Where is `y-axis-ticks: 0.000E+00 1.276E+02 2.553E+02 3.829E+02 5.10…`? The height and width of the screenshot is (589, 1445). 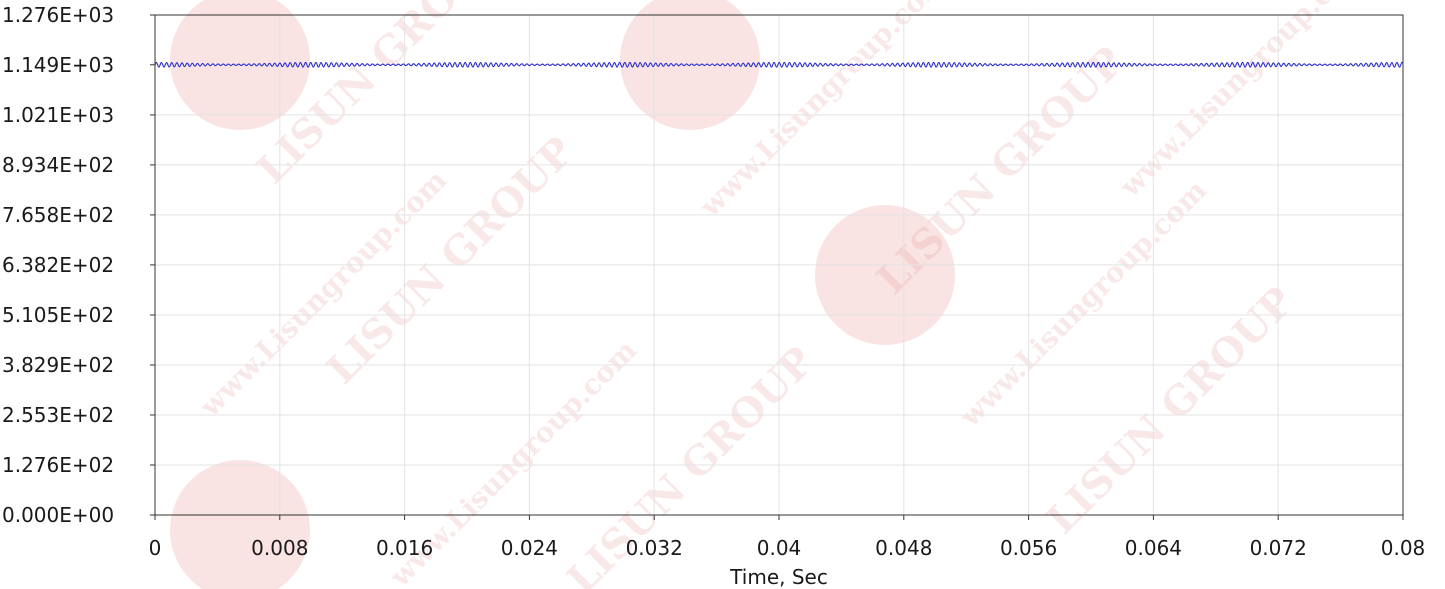 y-axis-ticks: 0.000E+00 1.276E+02 2.553E+02 3.829E+02 5.10… is located at coordinates (78, 265).